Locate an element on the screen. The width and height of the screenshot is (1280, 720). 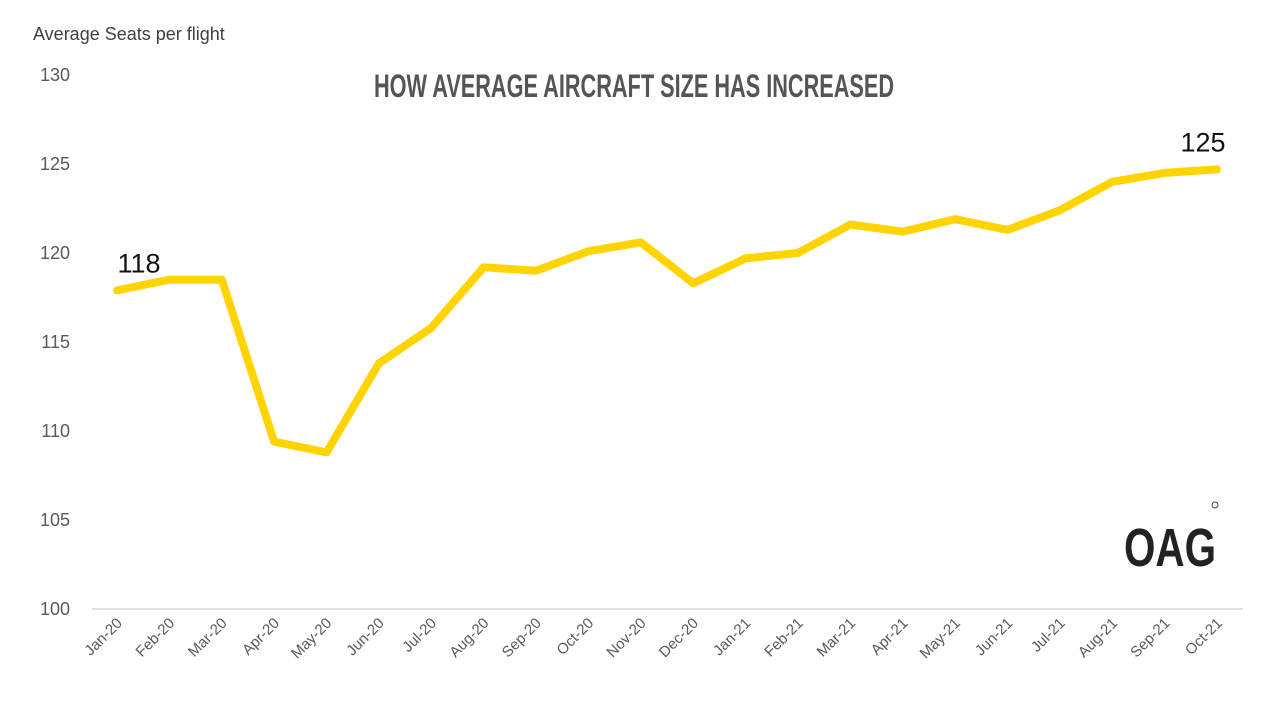
x-tick-label: Sep-21 is located at coordinates (1150, 638).